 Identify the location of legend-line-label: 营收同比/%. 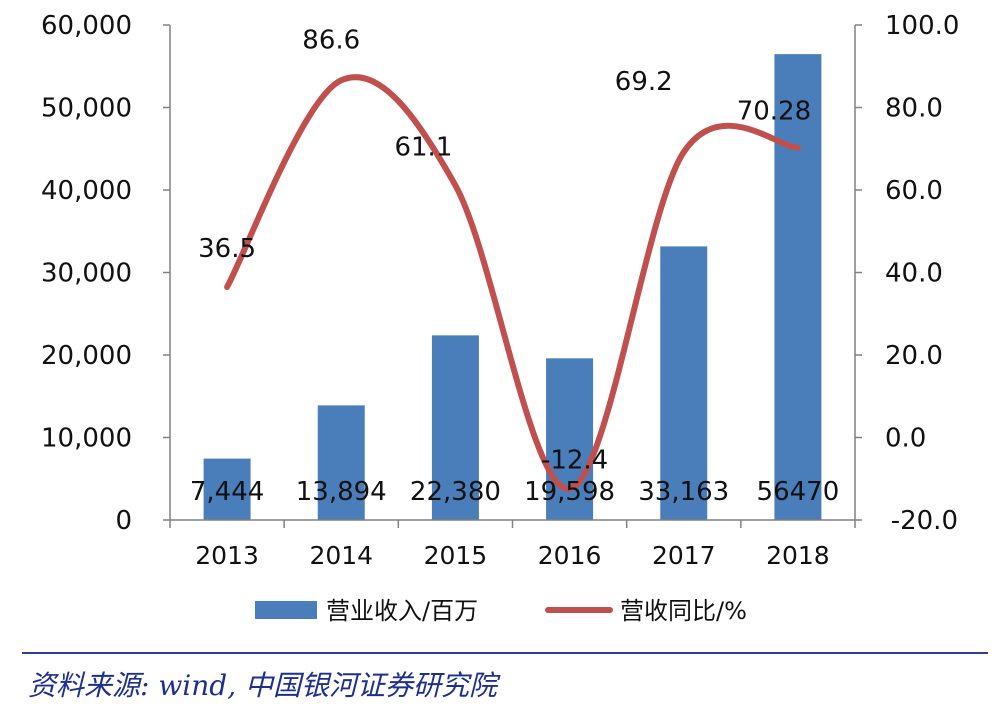
(683, 611).